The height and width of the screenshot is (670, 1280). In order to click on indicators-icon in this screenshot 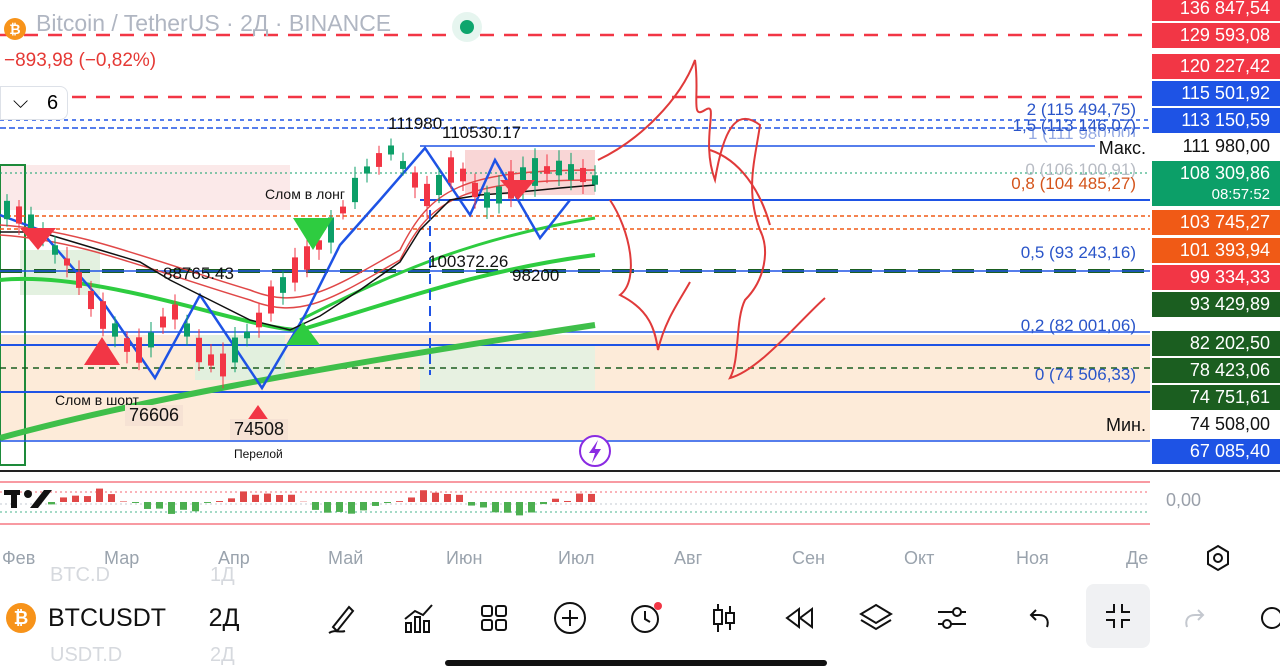, I will do `click(418, 618)`.